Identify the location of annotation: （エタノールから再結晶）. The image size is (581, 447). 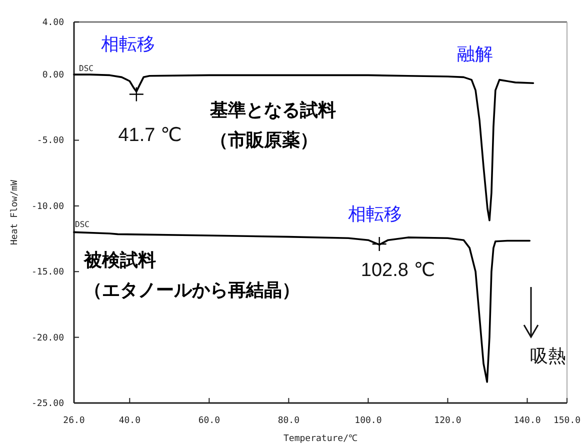
(192, 290).